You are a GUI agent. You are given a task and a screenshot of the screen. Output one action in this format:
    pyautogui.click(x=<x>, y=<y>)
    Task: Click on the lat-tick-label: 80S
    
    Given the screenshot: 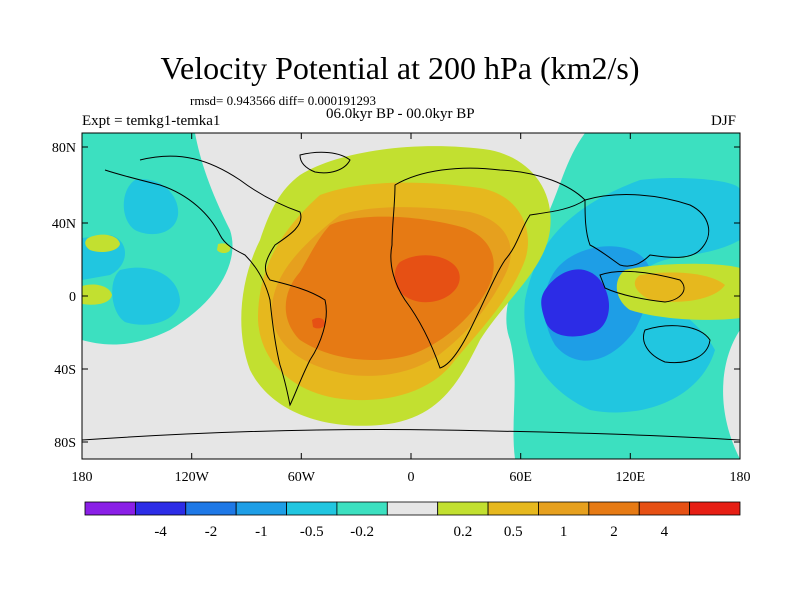 What is the action you would take?
    pyautogui.click(x=65, y=443)
    